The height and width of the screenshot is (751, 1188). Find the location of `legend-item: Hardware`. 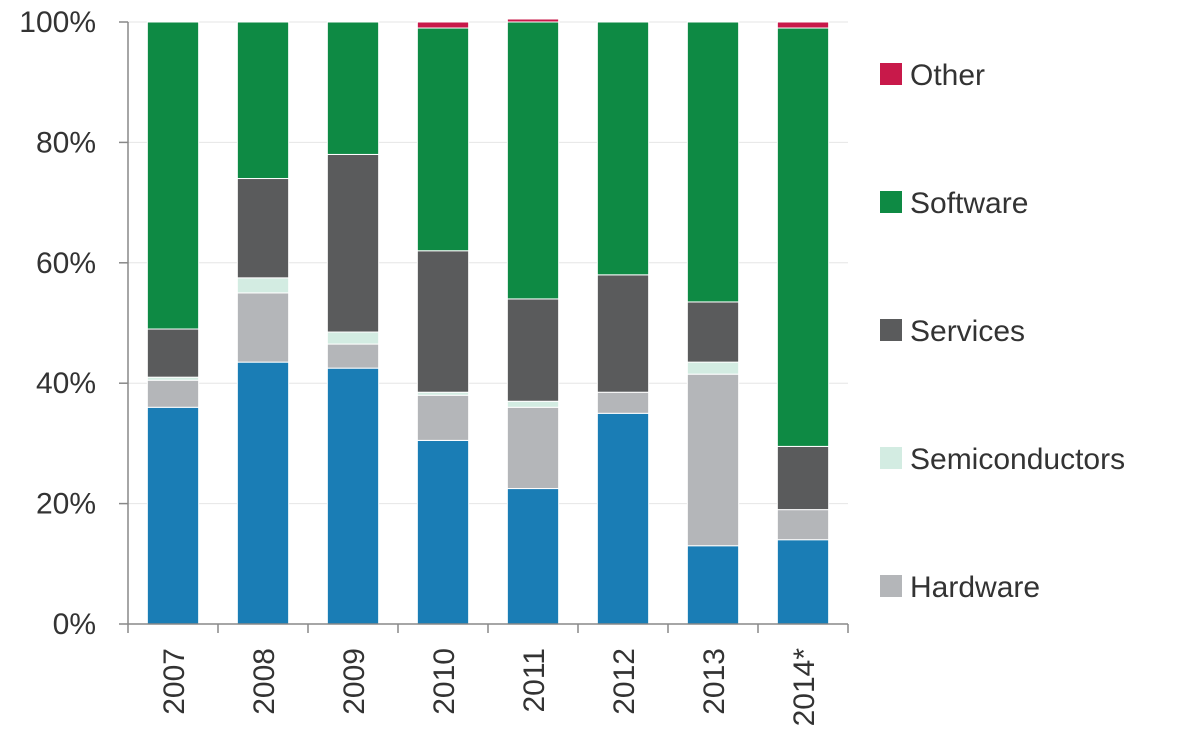

legend-item: Hardware is located at coordinates (960, 587).